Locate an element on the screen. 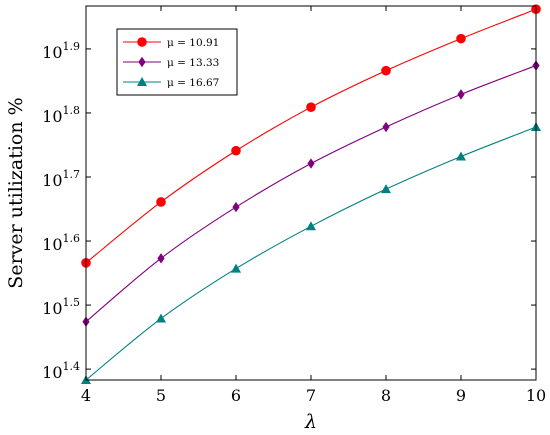  x-tick-label: 4 is located at coordinates (86, 395).